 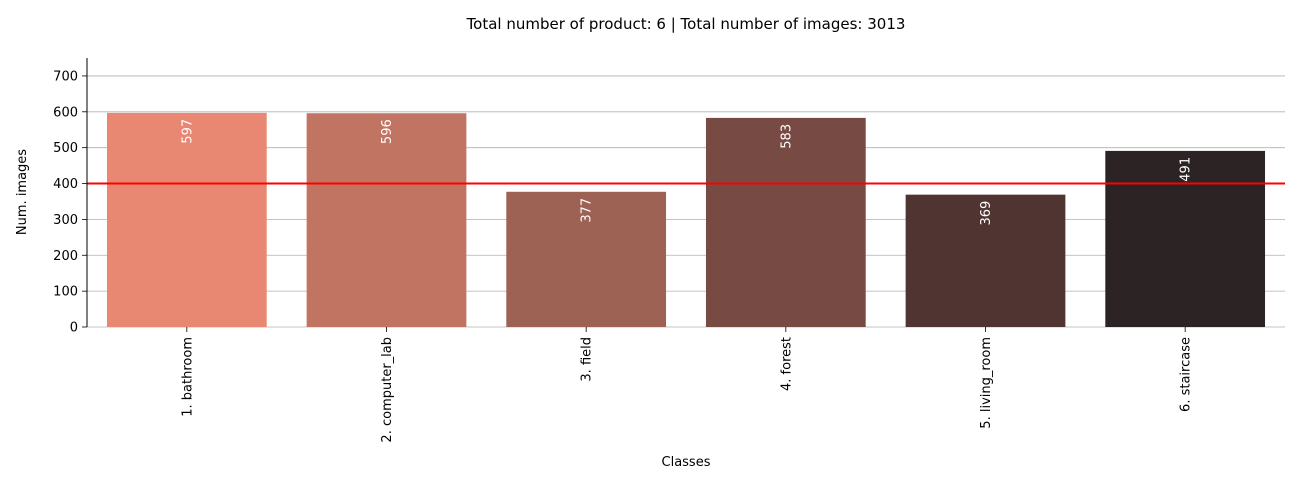 What do you see at coordinates (65, 220) in the screenshot?
I see `y-tick-label: 300` at bounding box center [65, 220].